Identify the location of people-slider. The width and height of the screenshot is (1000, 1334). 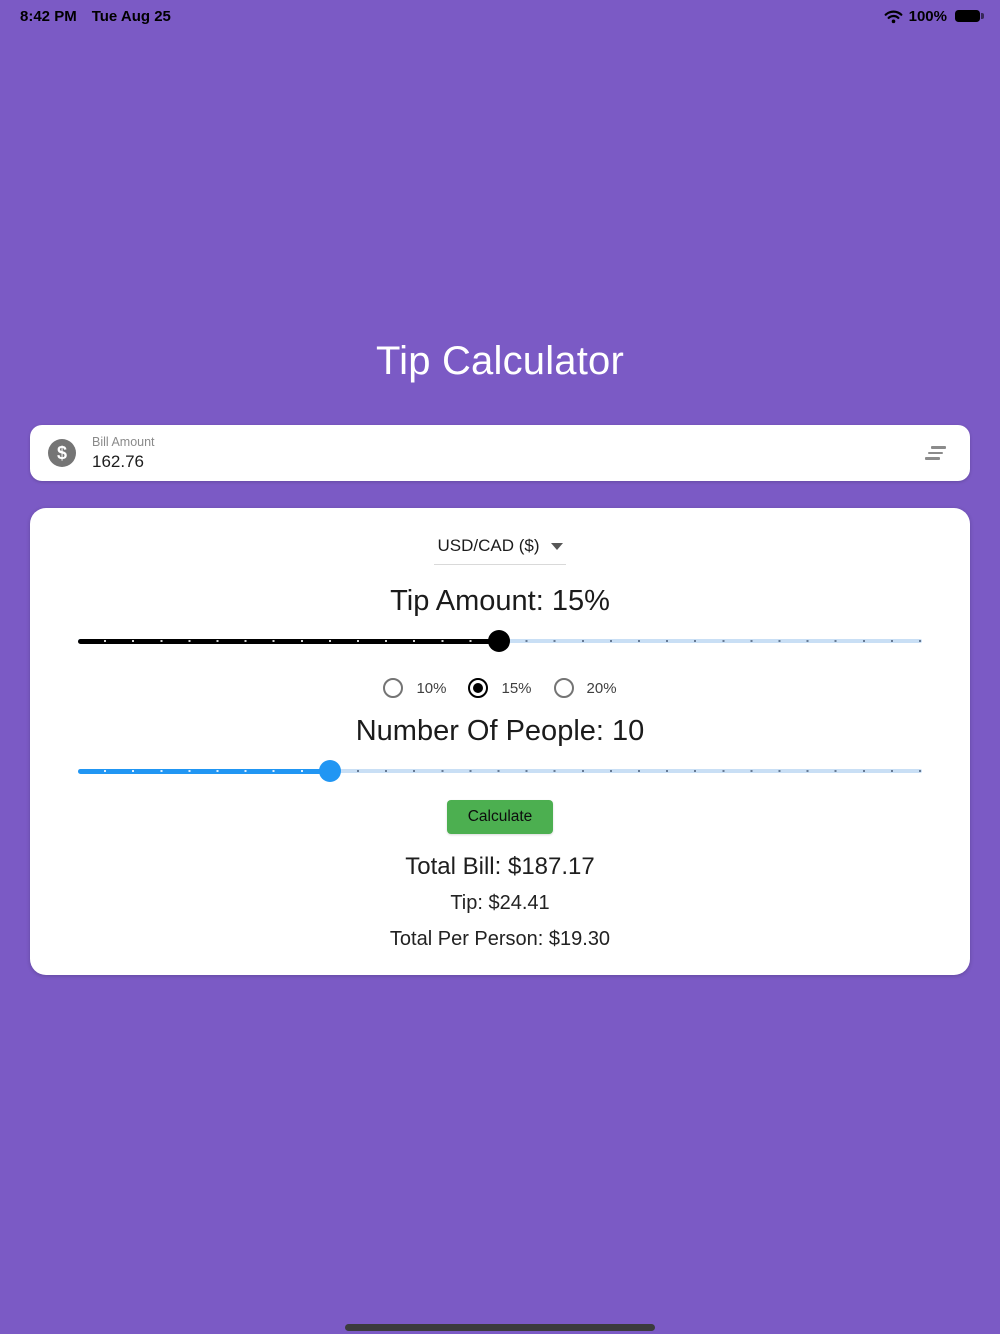
(500, 771).